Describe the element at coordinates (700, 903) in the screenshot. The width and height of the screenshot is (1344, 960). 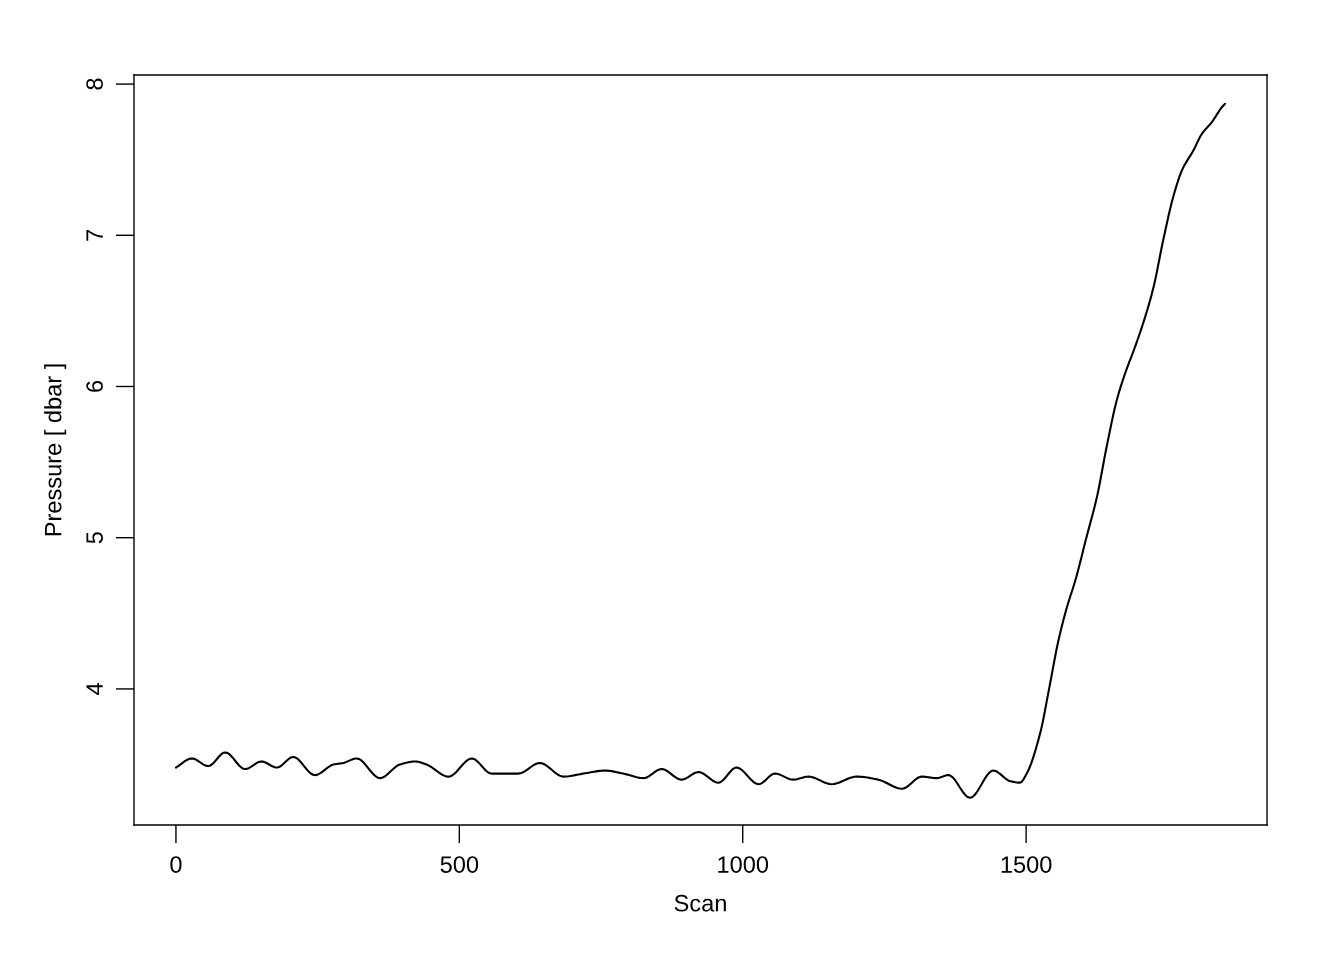
I see `x-axis-title: Scan` at that location.